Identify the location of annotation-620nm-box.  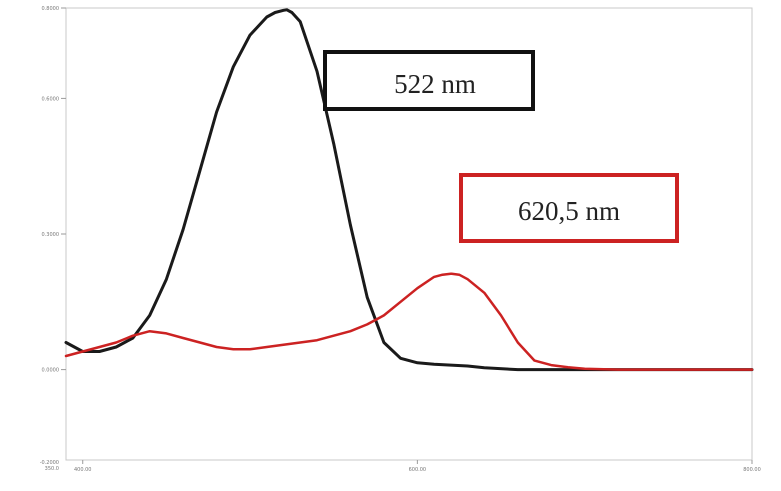
(569, 208).